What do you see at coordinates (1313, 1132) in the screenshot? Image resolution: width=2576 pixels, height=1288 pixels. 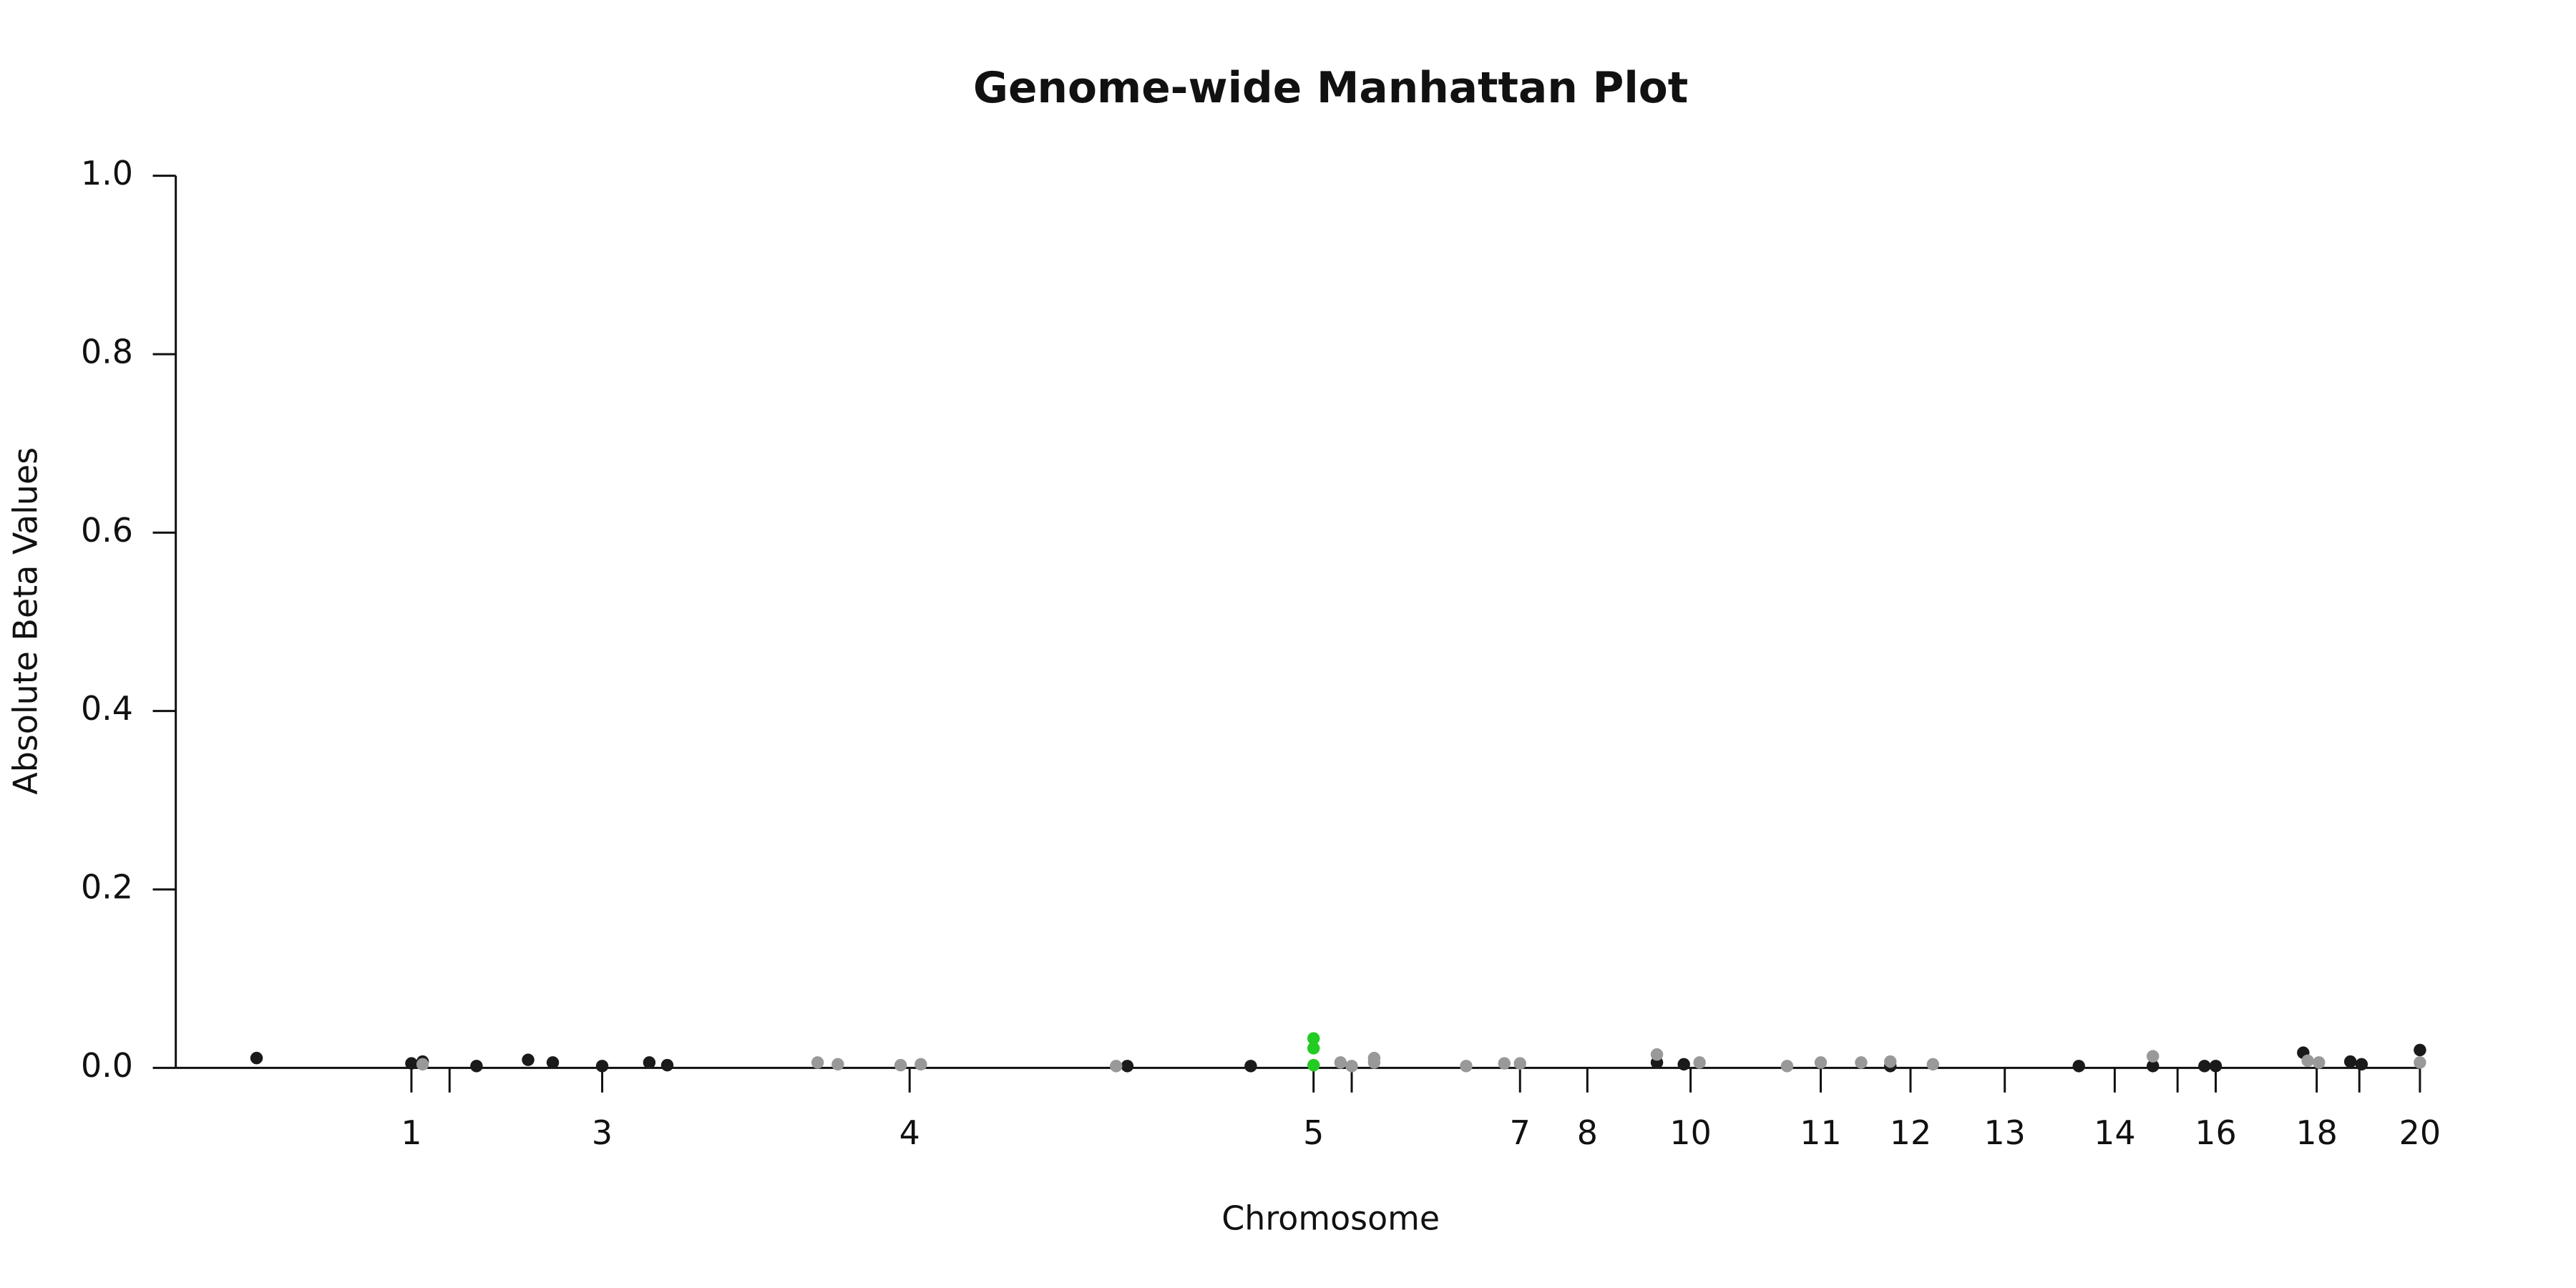 I see `x-tick-label: 5` at bounding box center [1313, 1132].